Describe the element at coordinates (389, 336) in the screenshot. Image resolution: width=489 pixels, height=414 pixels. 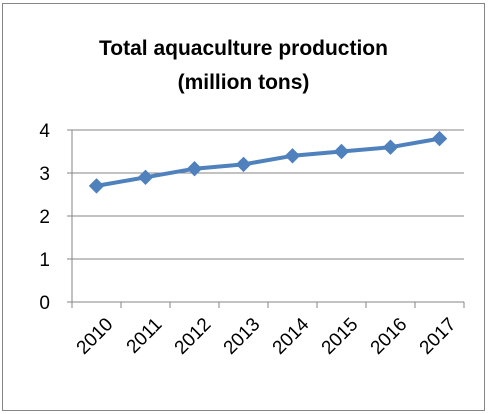
I see `x-tick-label: 2016` at that location.